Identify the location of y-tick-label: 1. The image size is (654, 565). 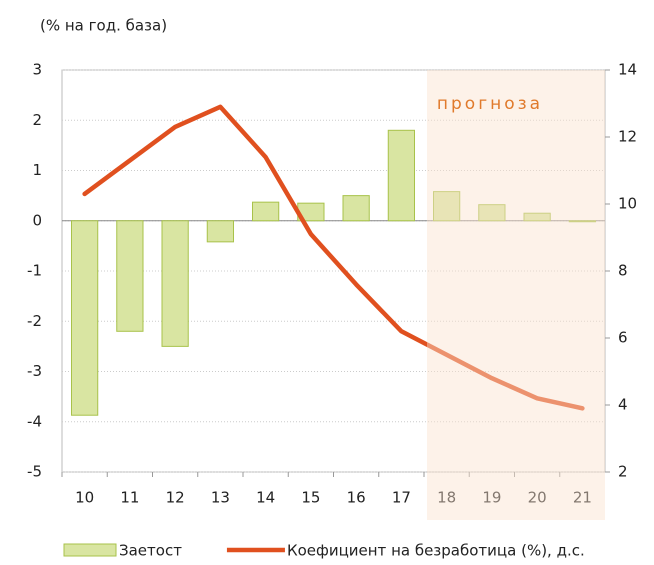
(37, 170).